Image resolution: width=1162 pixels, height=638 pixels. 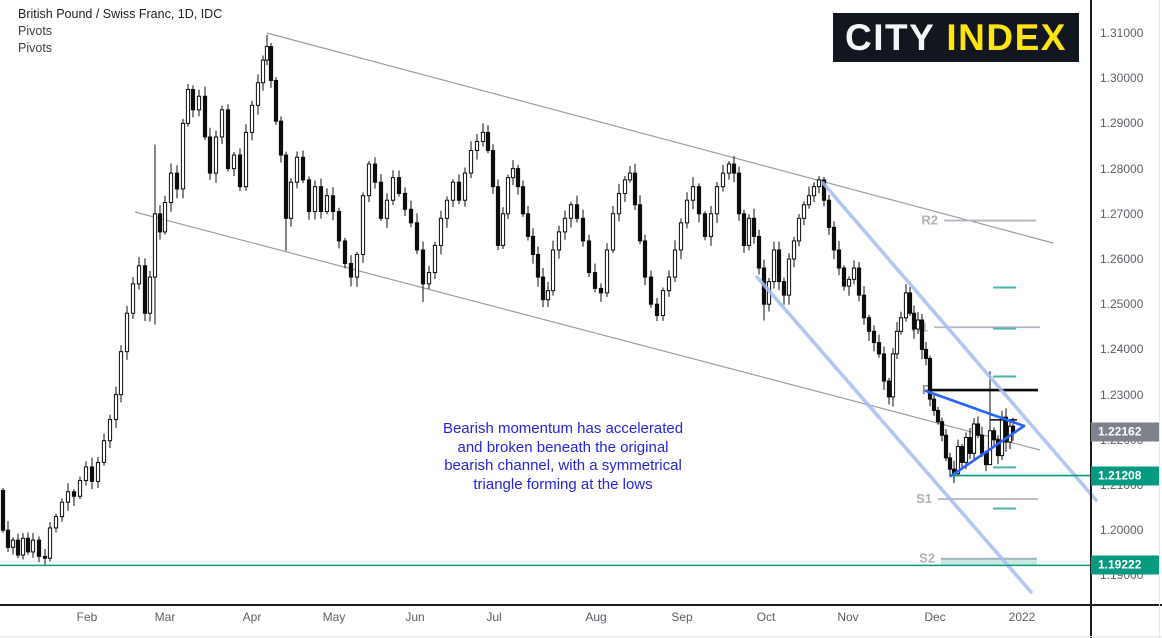 I want to click on y-axis-label: 1.30000, so click(x=1122, y=78).